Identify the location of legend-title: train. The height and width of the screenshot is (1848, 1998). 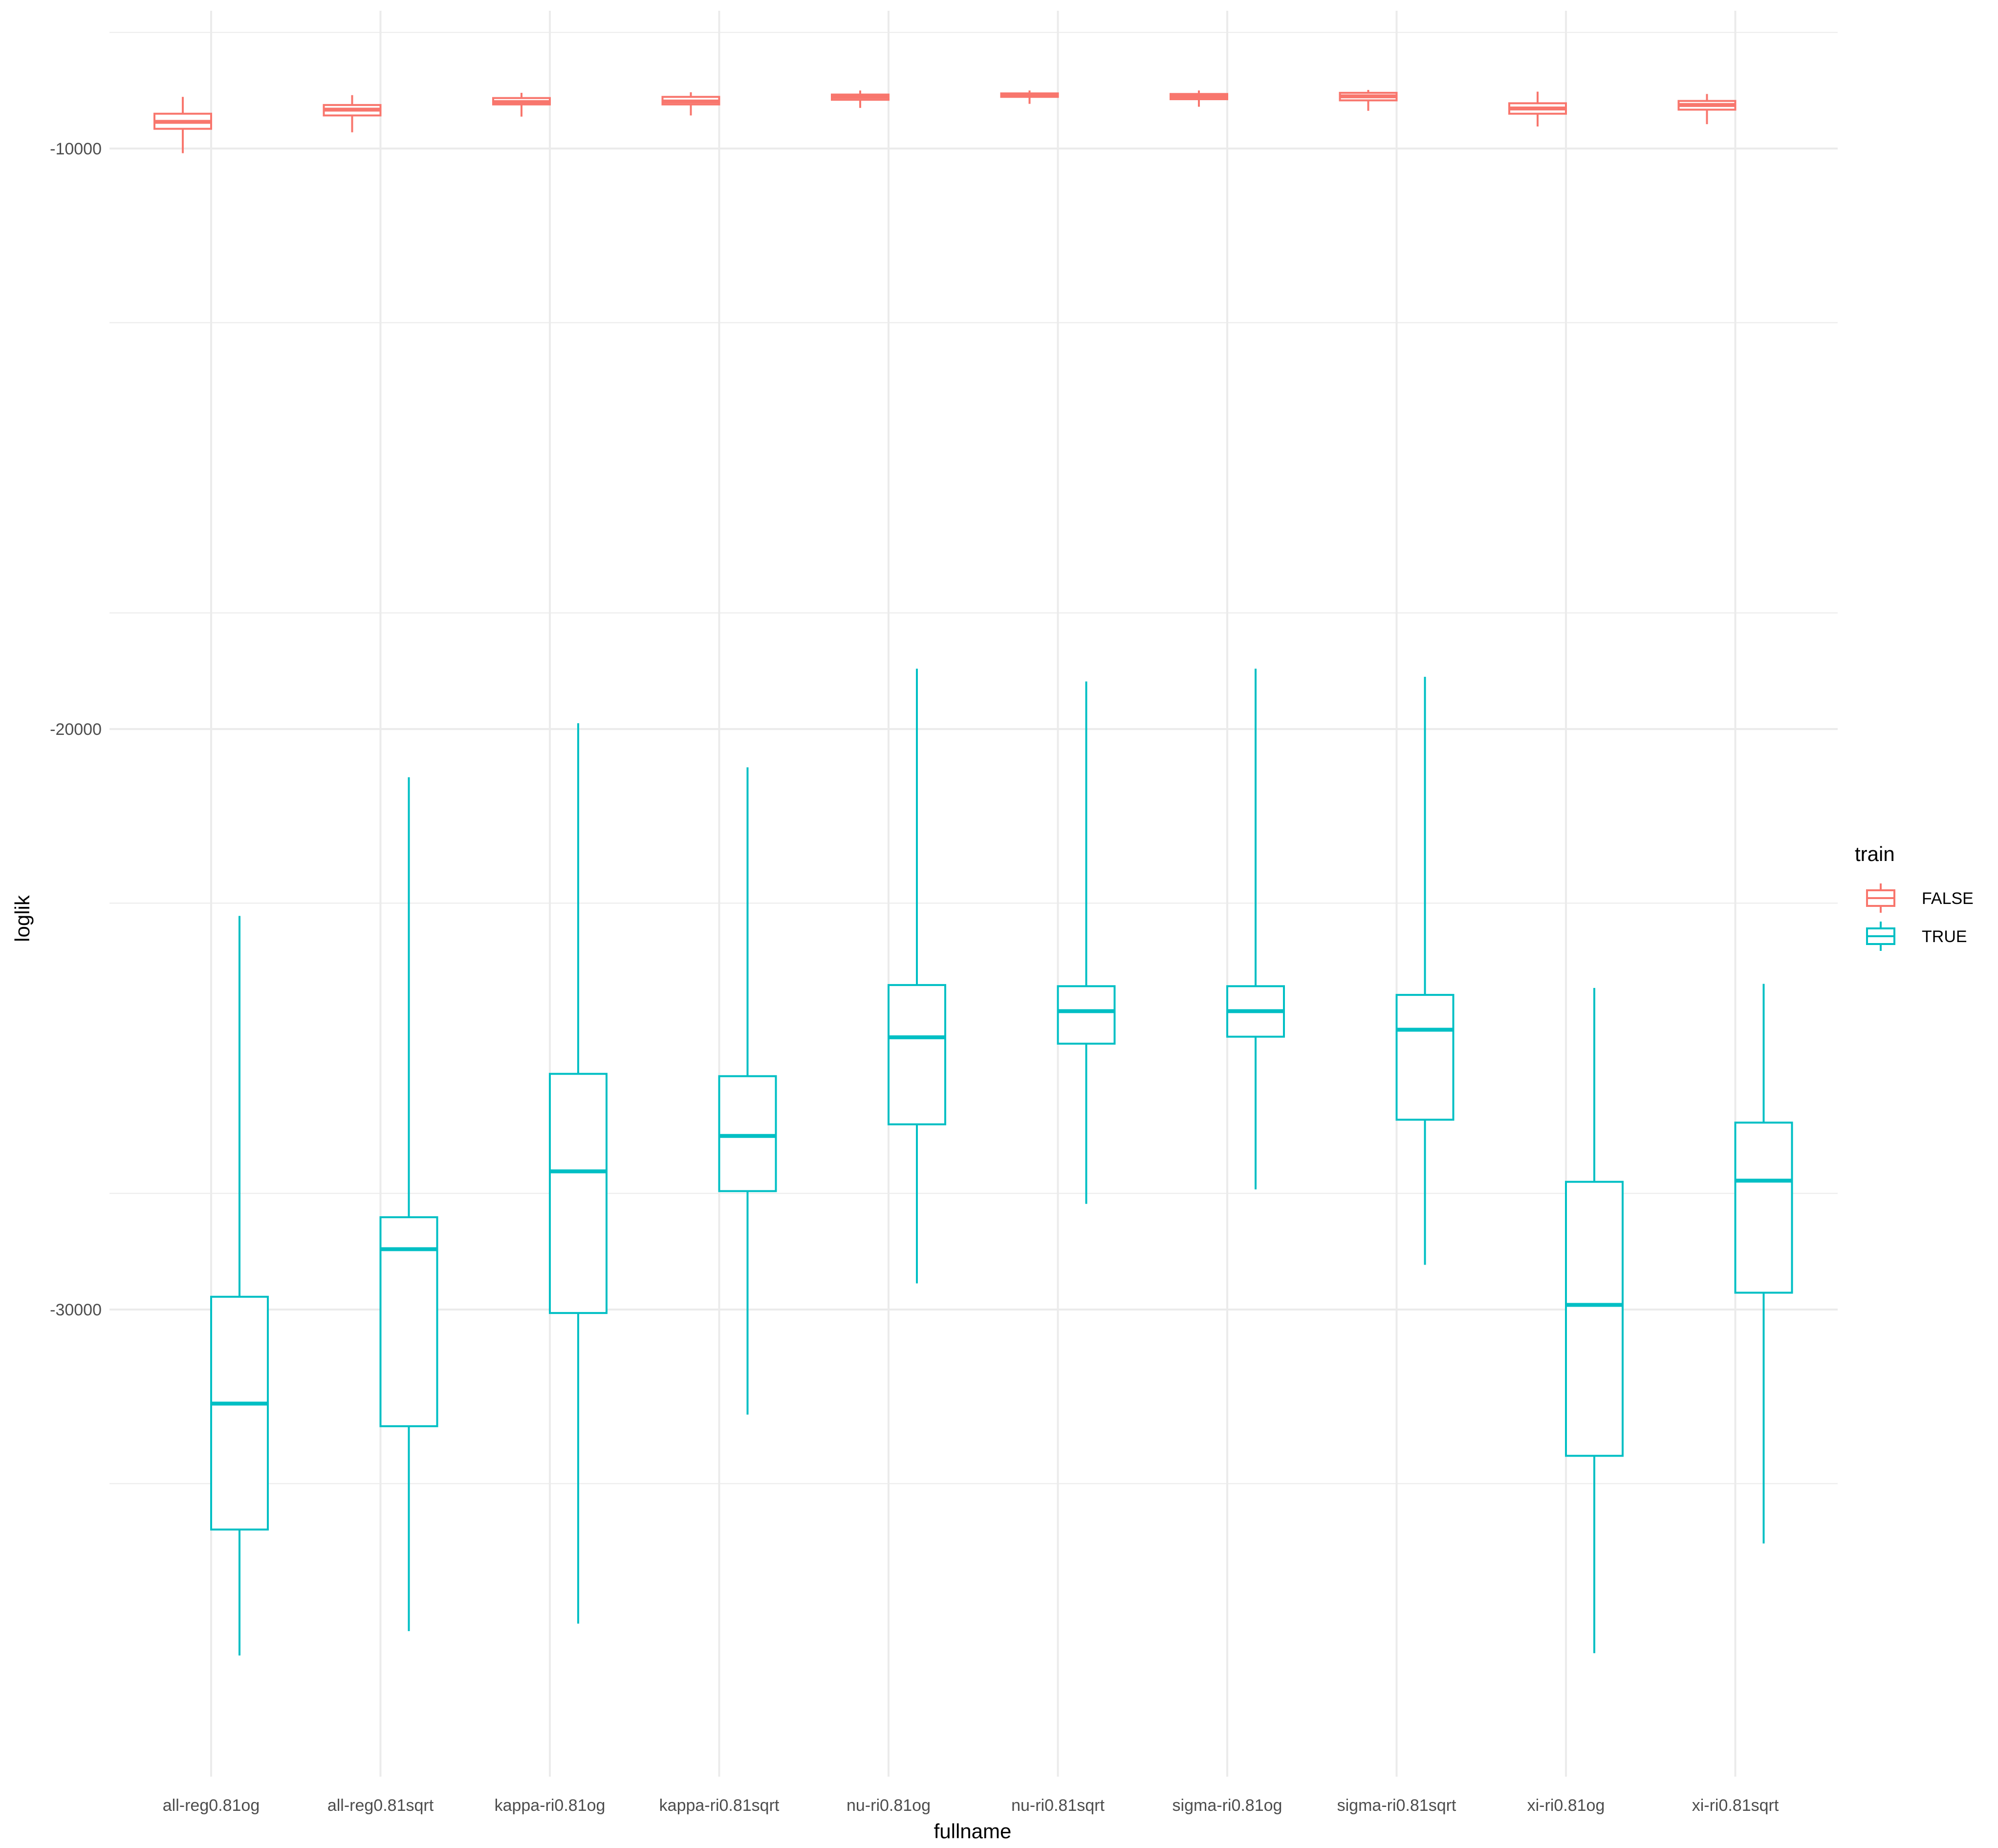
(1875, 853).